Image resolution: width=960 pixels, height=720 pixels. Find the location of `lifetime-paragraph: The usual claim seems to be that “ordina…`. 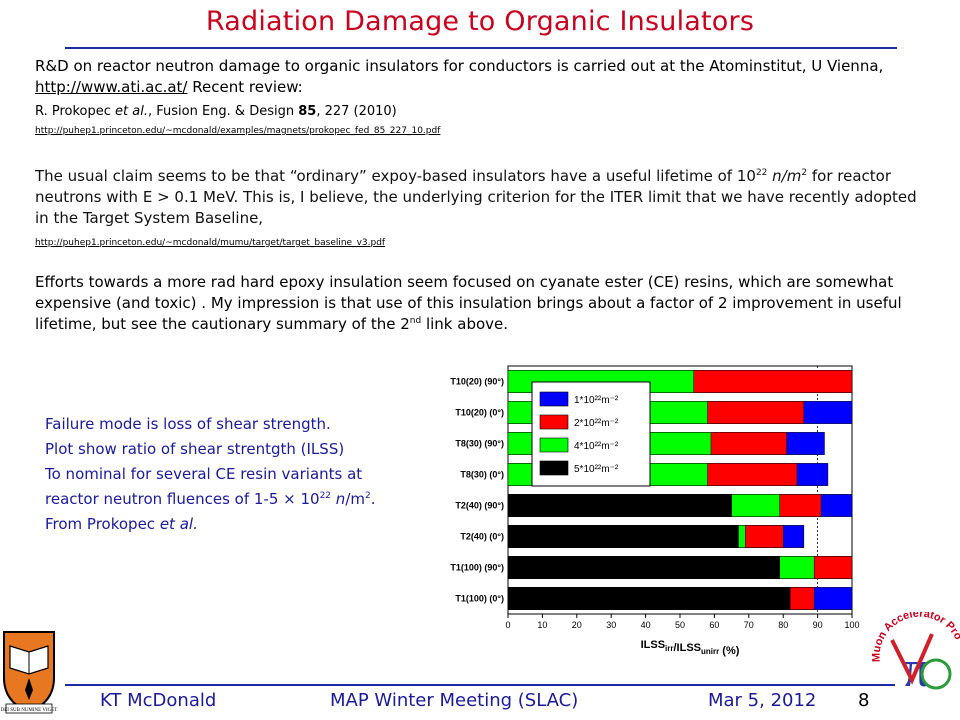

lifetime-paragraph: The usual claim seems to be that “ordina… is located at coordinates (485, 197).